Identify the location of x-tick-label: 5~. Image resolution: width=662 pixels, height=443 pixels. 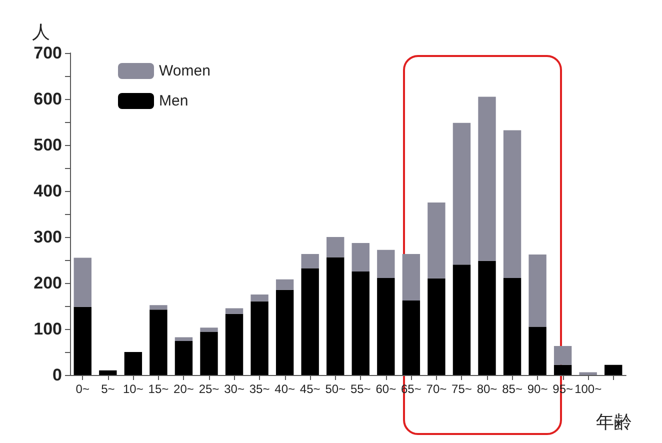
(108, 389).